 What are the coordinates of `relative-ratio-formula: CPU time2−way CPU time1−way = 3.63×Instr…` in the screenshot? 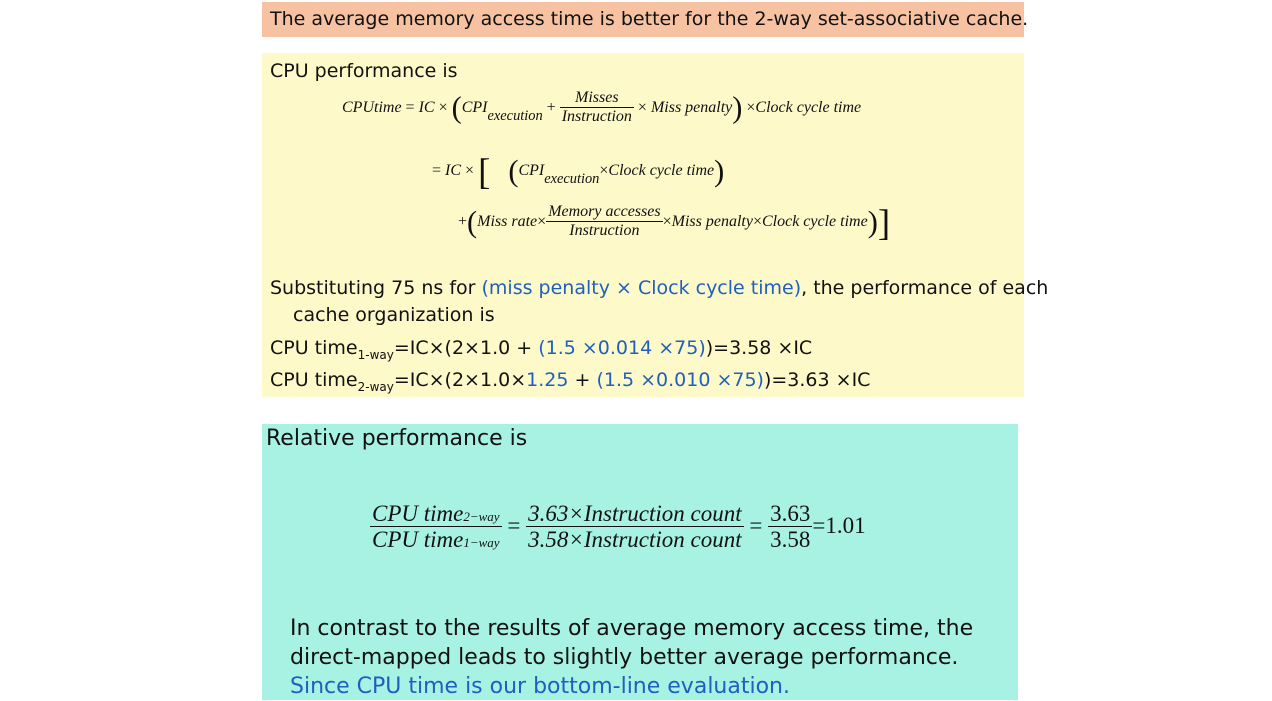 It's located at (618, 527).